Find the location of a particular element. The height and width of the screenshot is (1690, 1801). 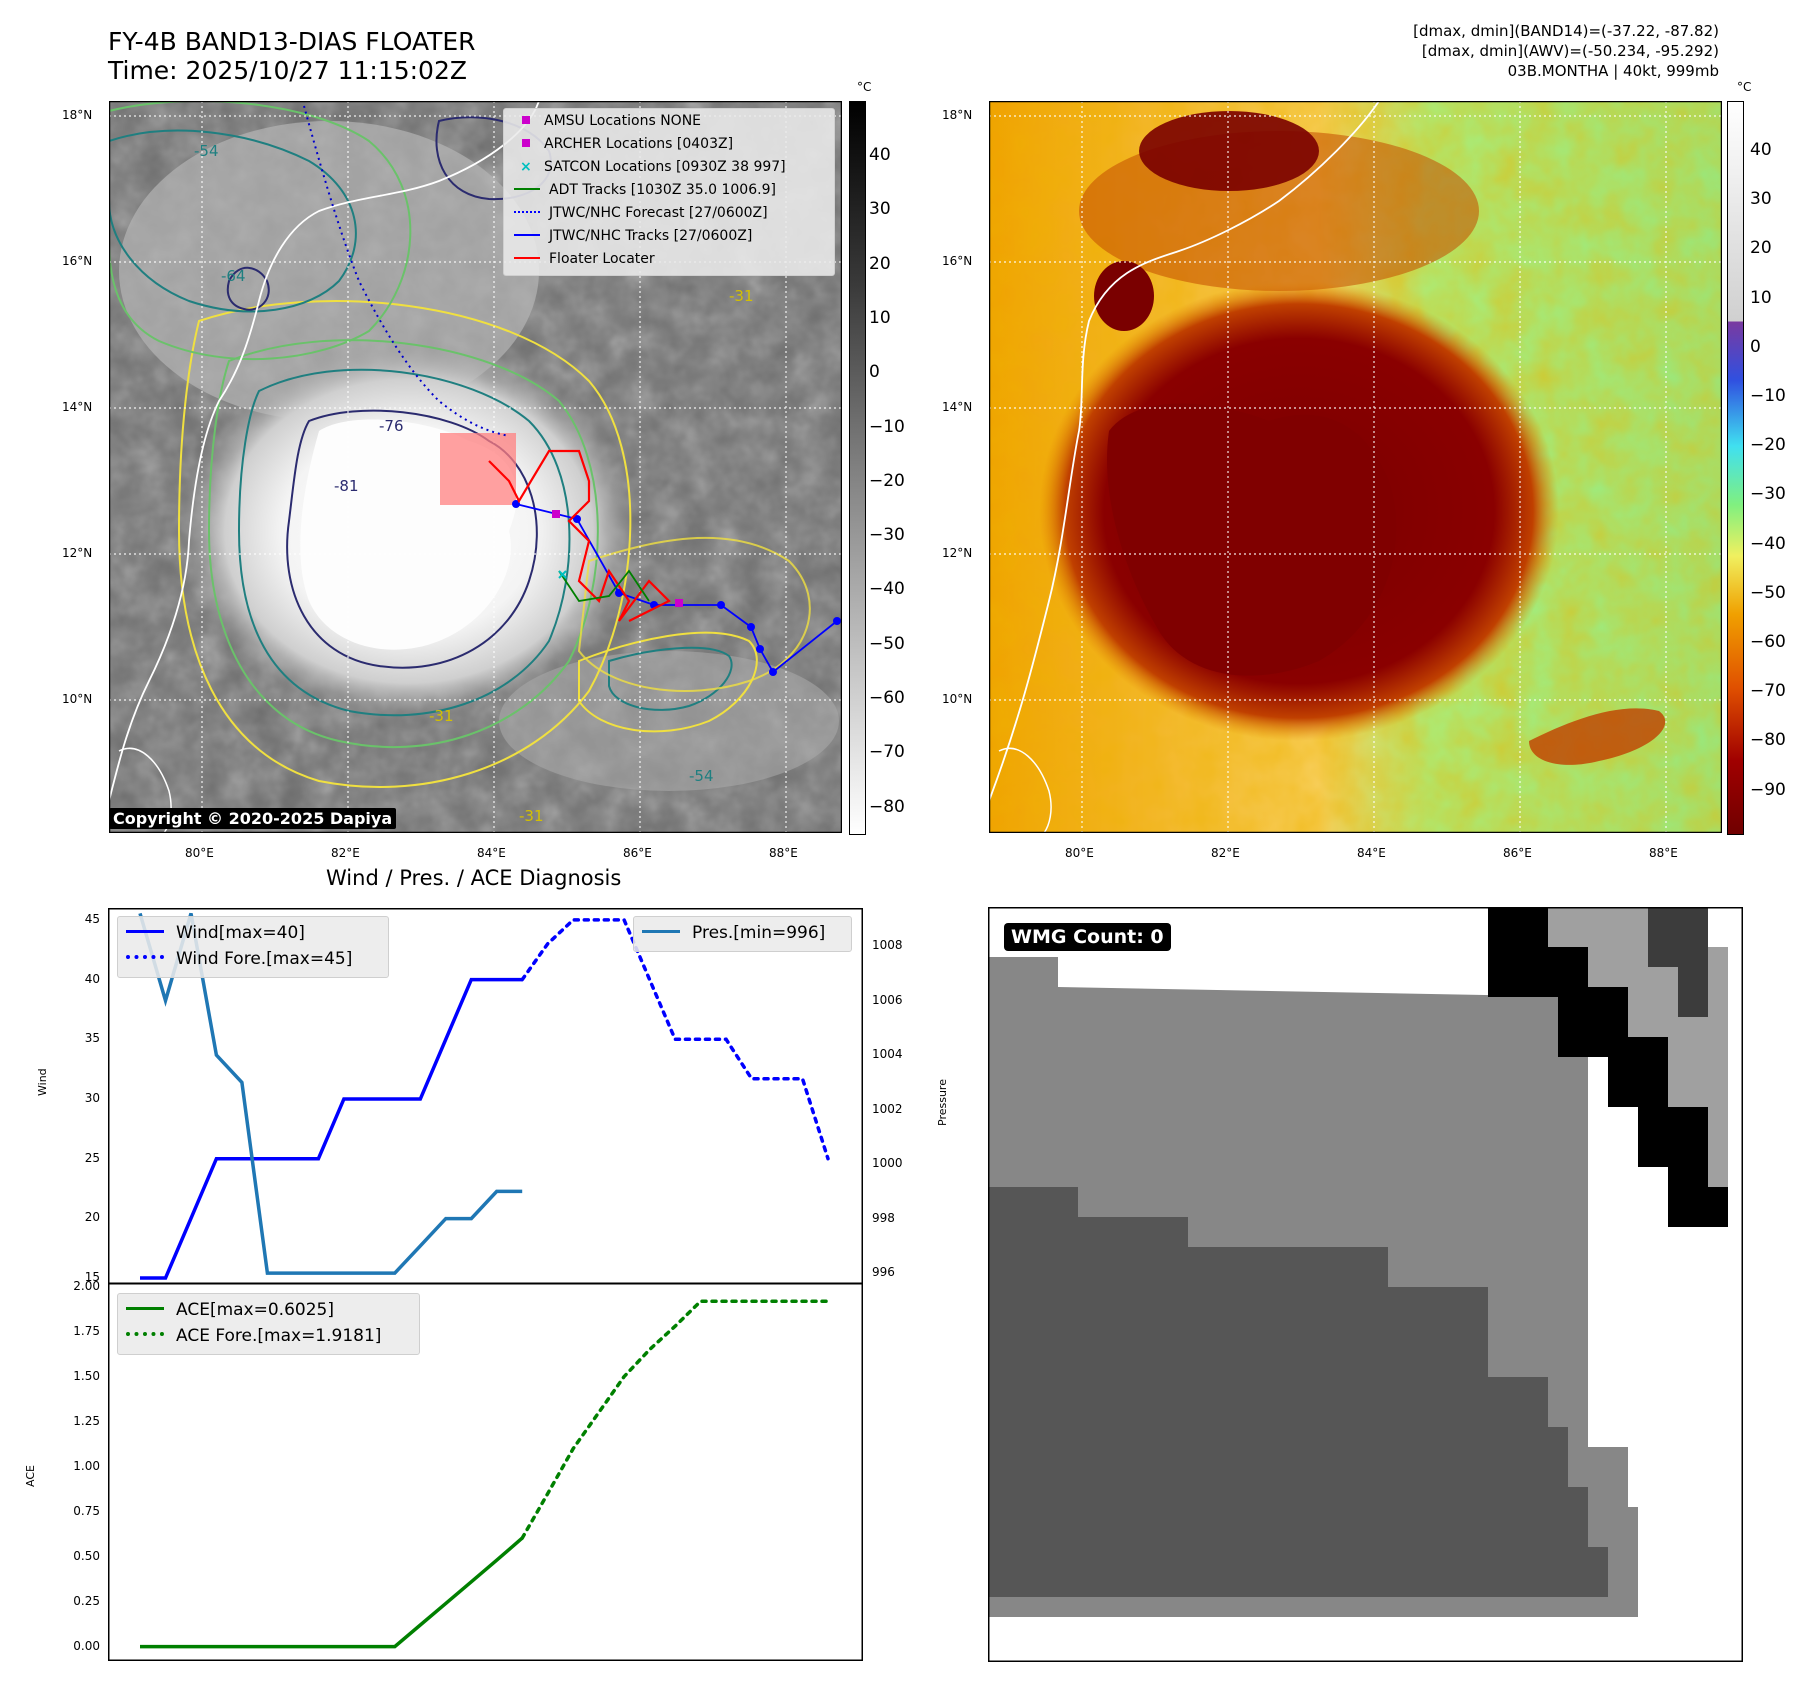

lat-label: 16°N is located at coordinates (957, 261).